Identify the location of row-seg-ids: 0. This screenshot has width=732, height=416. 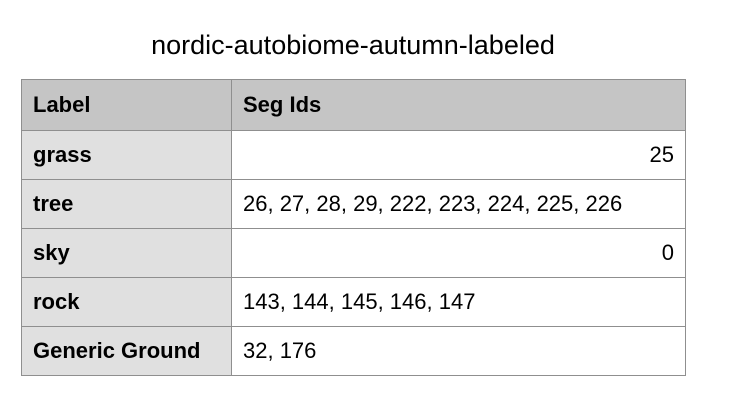
(458, 253).